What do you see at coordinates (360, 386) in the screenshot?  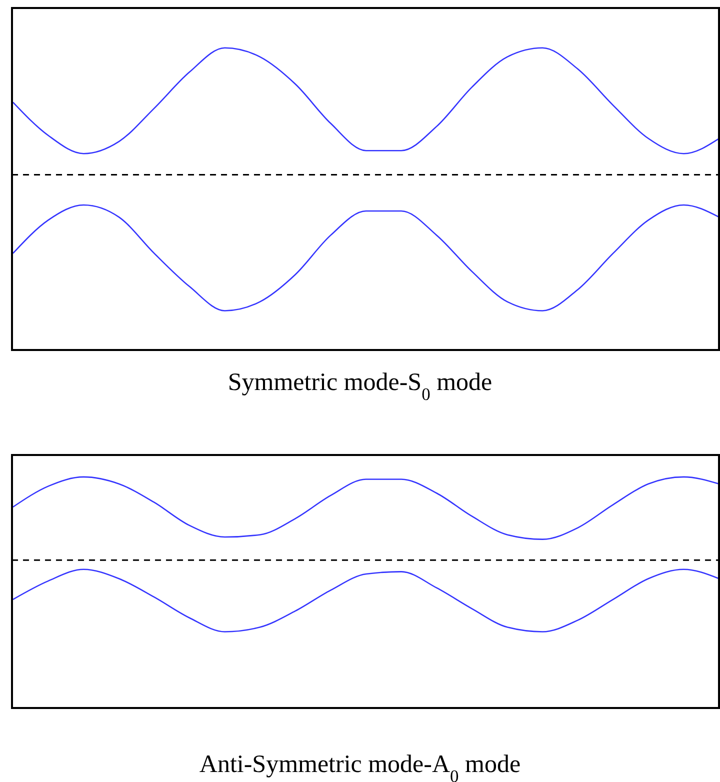 I see `text: Symmetric mode-S$_{0}$ mode` at bounding box center [360, 386].